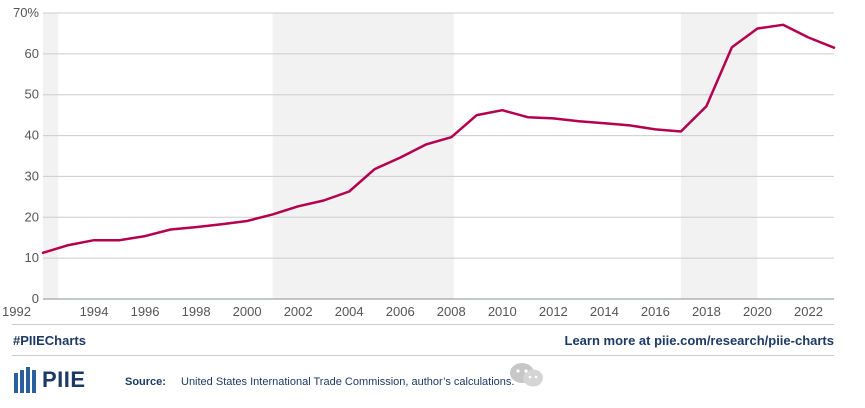 This screenshot has height=408, width=865. What do you see at coordinates (64, 379) in the screenshot?
I see `logo-text: PIIE` at bounding box center [64, 379].